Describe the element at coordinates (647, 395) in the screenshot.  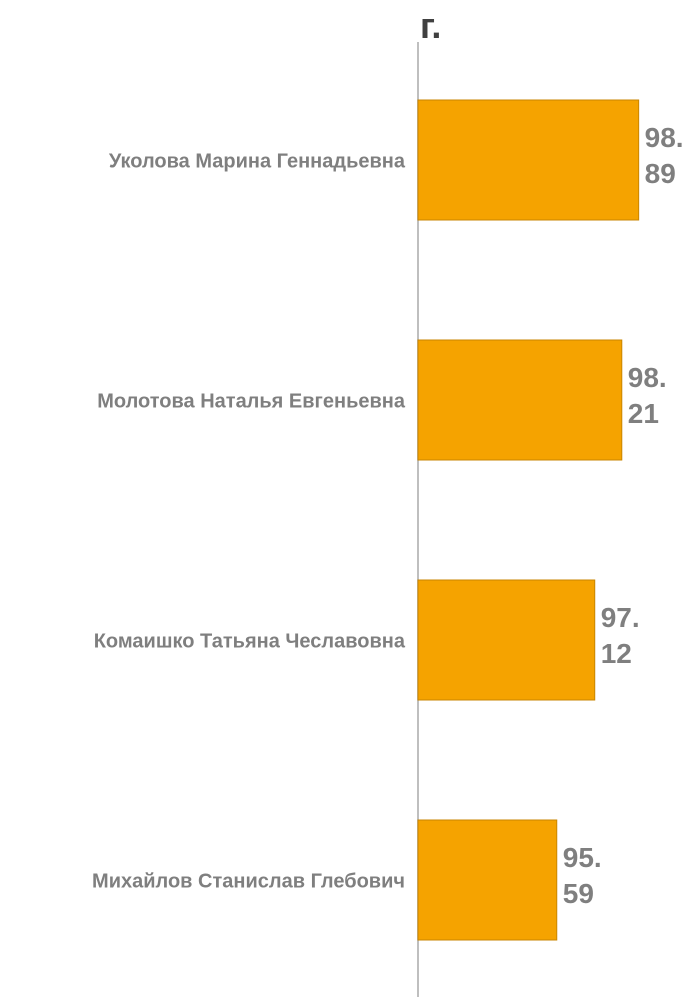
I see `value-label: 98.21` at that location.